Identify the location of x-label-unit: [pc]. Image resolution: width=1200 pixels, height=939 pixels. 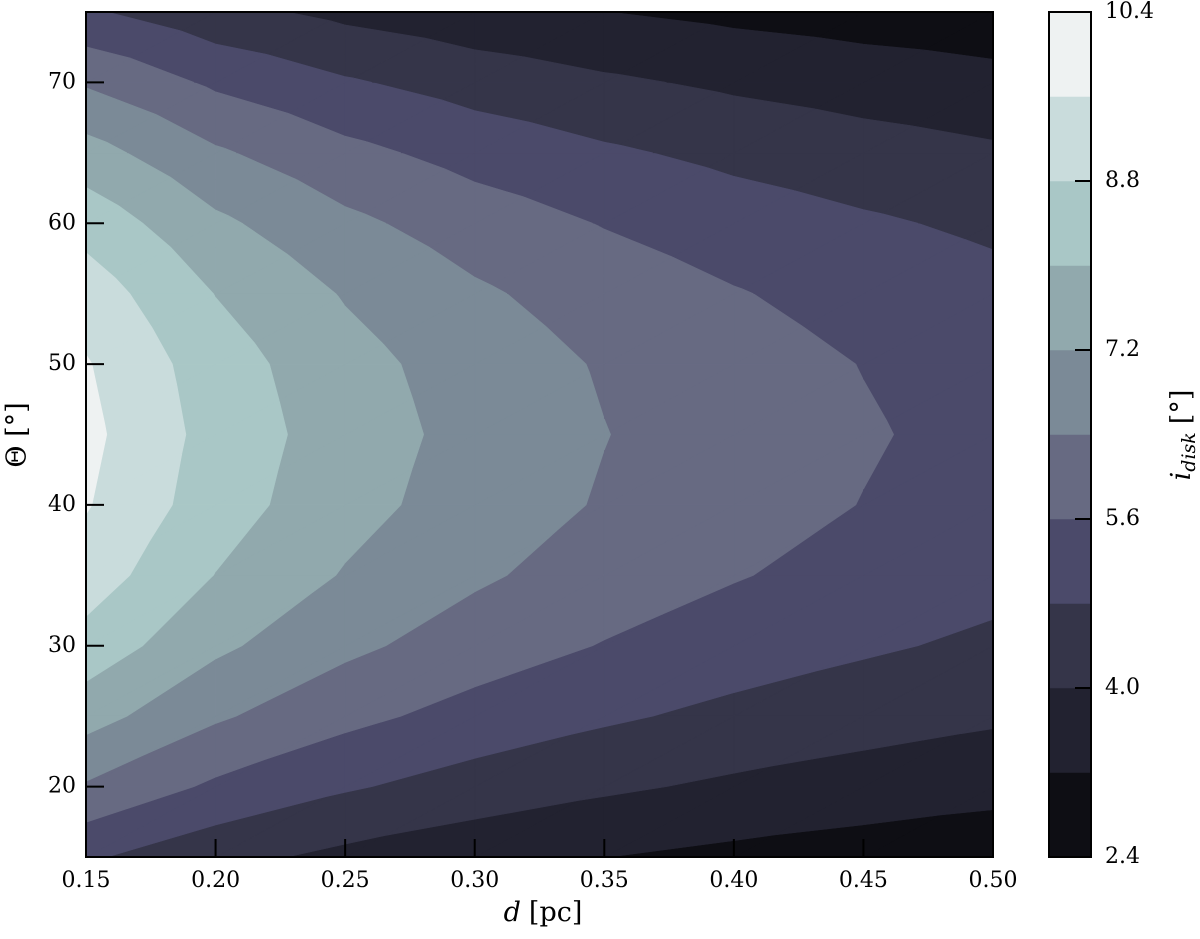
(555, 912).